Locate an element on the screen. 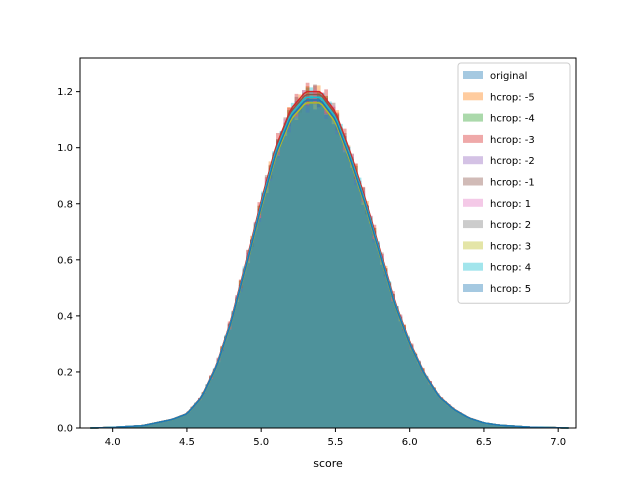  y-axis-ticks: 0.0 0.2 0.4 0.6 0.8 1.0 1.2 is located at coordinates (68, 261).